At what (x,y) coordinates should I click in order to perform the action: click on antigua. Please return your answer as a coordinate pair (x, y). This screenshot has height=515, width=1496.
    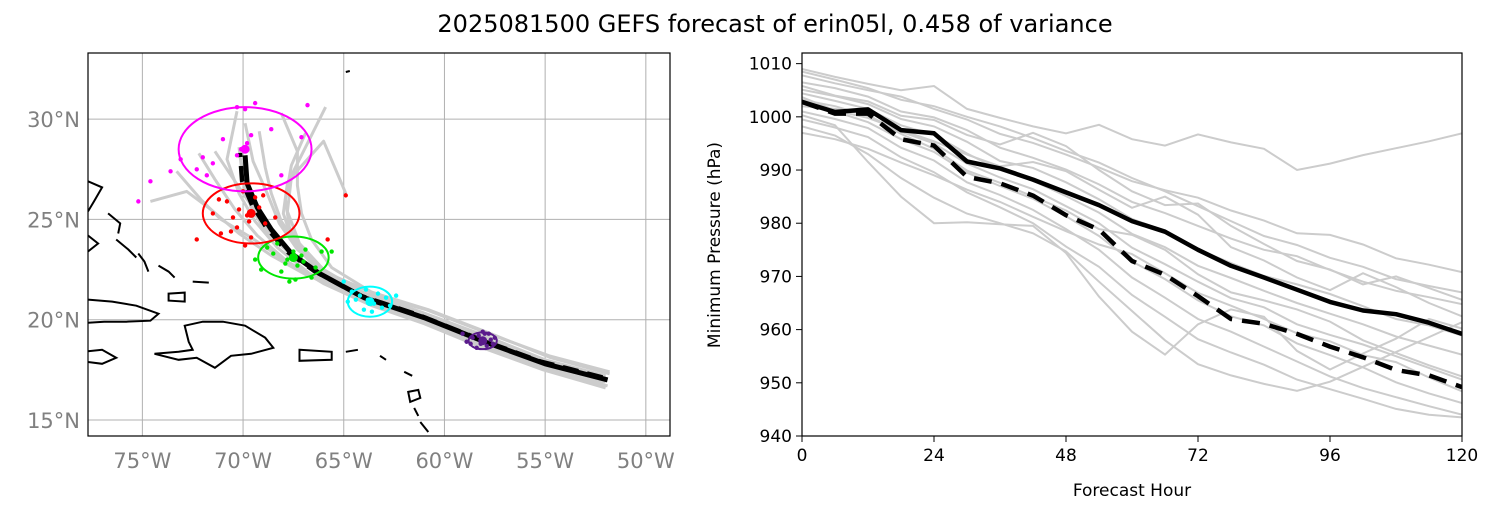
    Looking at the image, I should click on (408, 373).